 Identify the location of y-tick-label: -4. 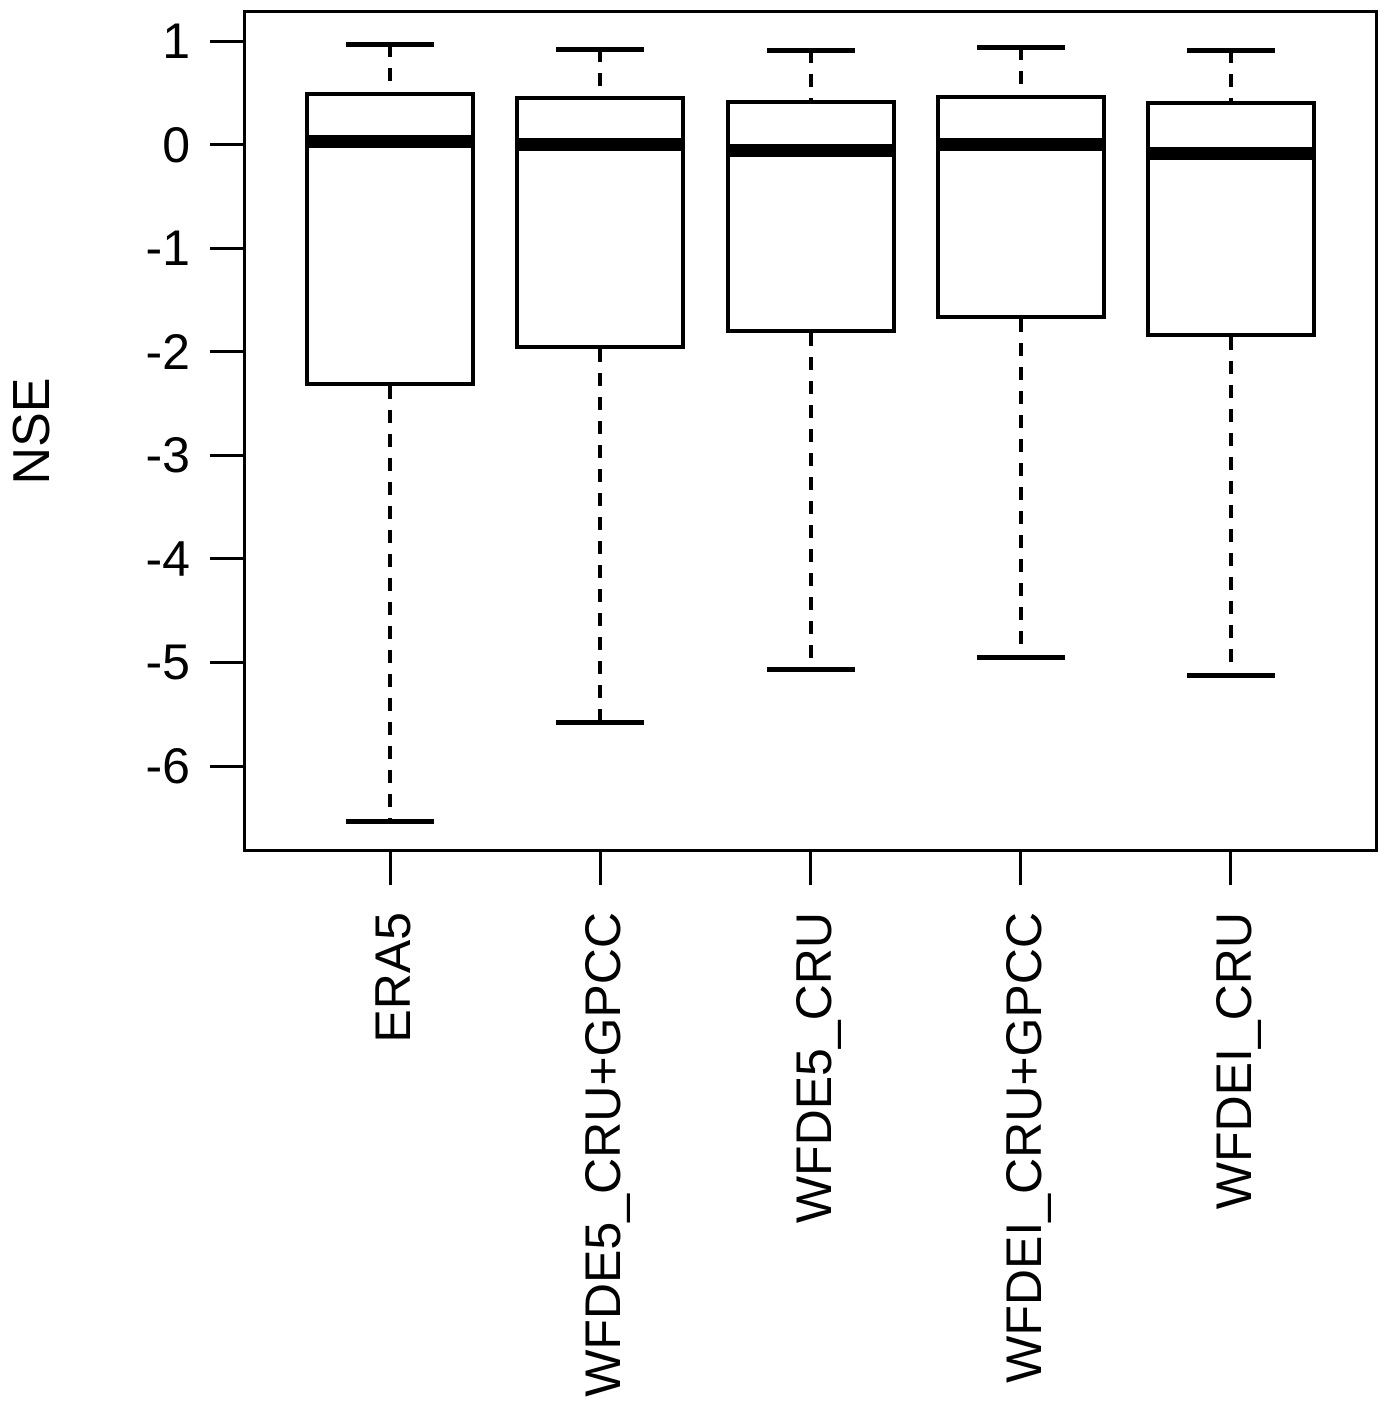
(167, 558).